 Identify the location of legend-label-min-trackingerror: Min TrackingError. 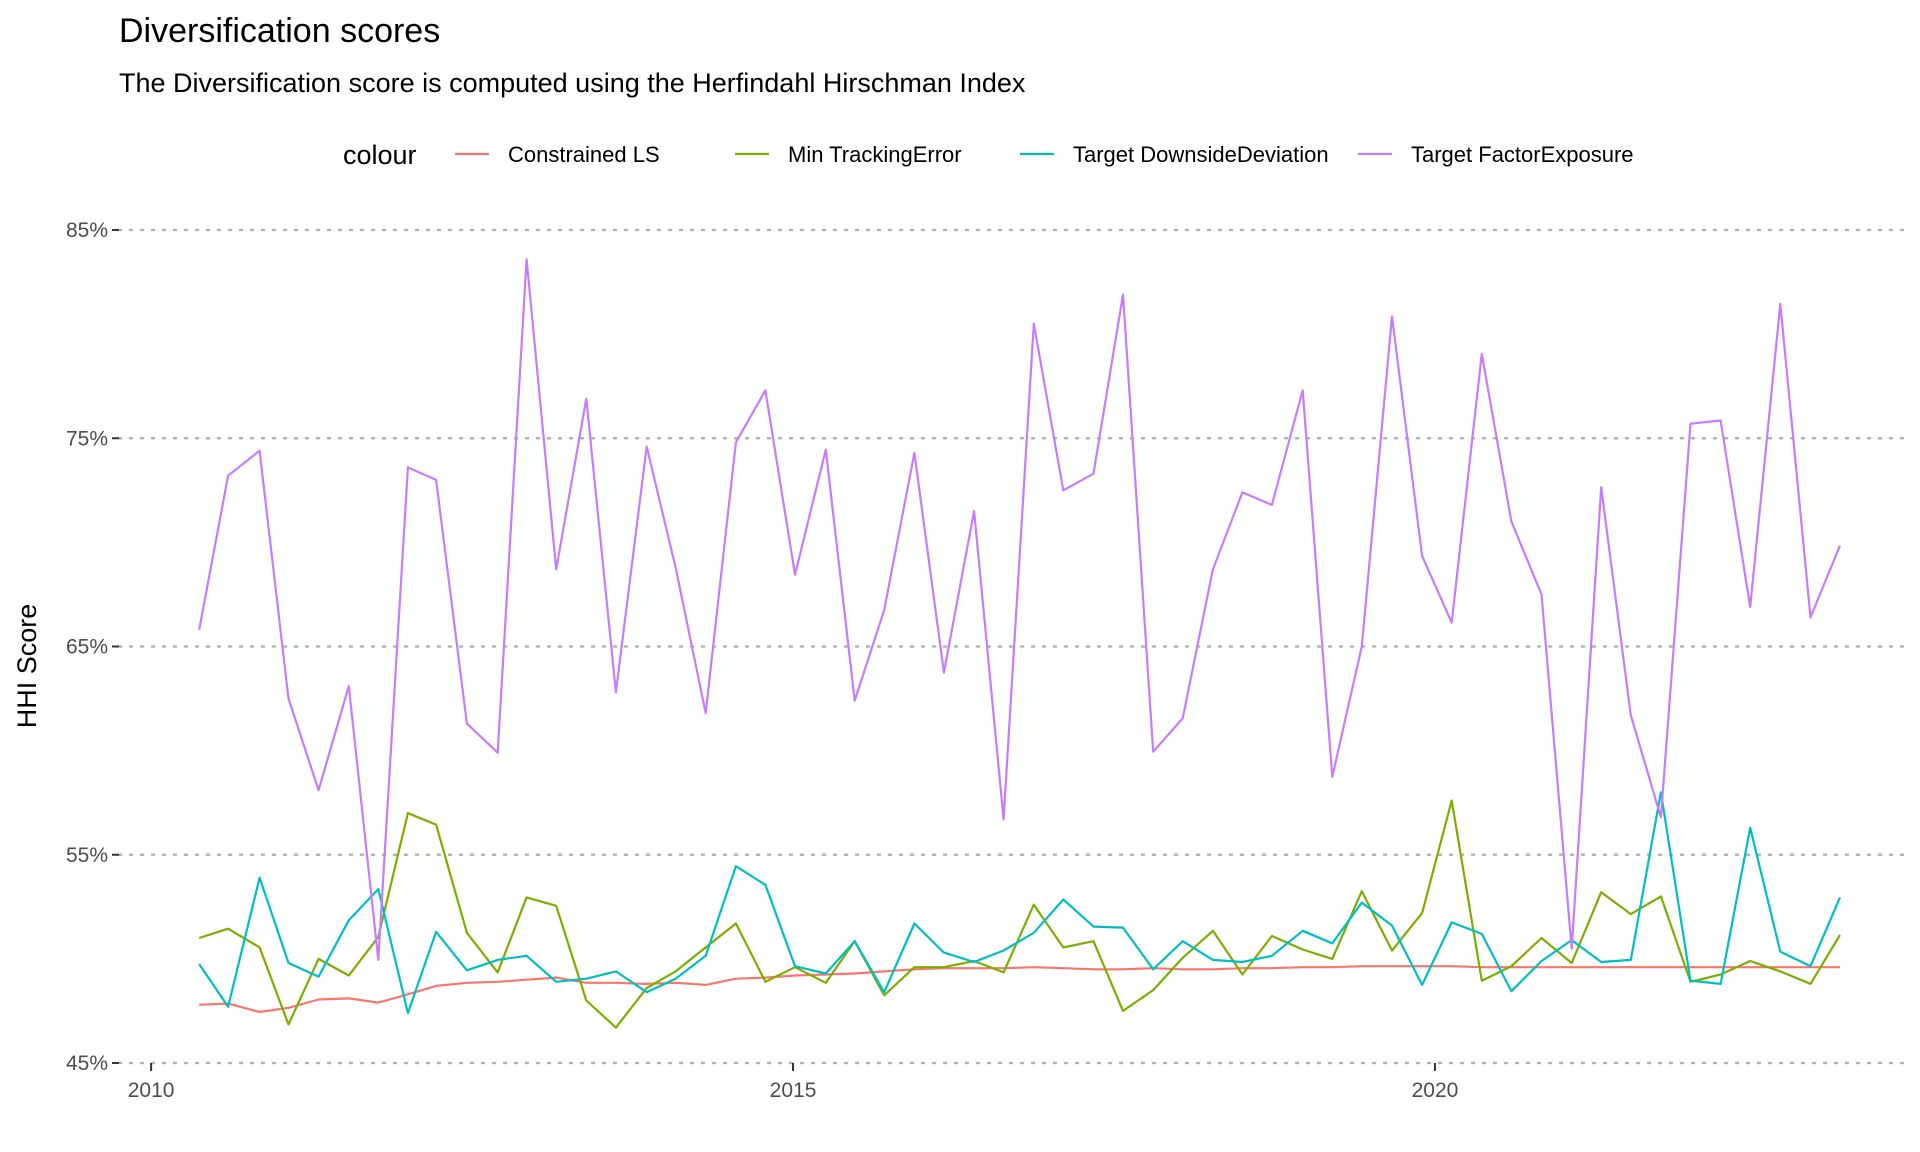
(875, 154).